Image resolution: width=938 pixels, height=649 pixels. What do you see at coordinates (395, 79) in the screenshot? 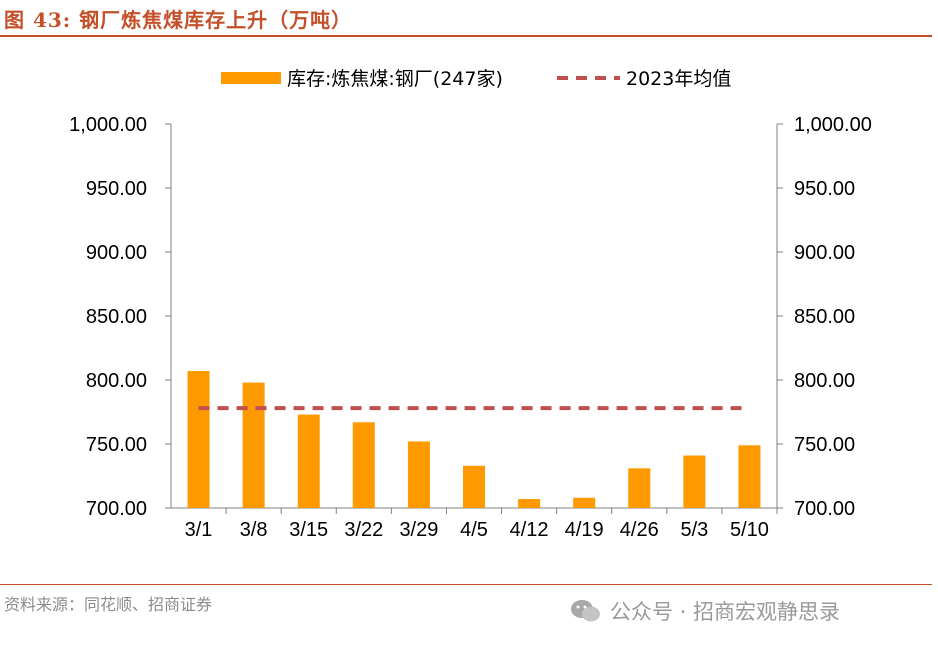
I see `legend-label-inventory: 库存:炼焦煤:钢厂(247家)` at bounding box center [395, 79].